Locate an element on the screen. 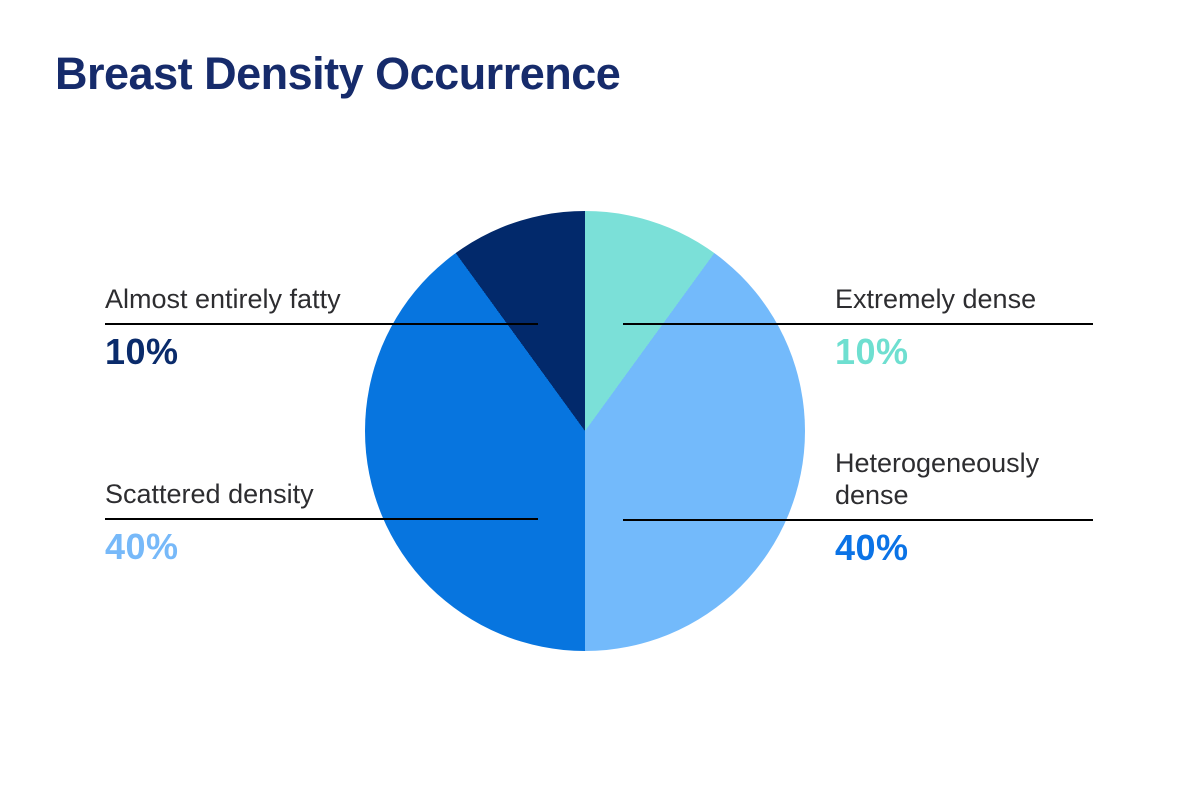 The image size is (1200, 800). callout-label: Heterogeneously dense is located at coordinates (937, 479).